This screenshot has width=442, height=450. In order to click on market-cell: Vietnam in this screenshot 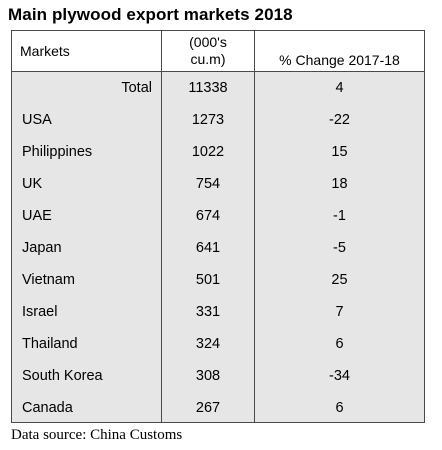, I will do `click(48, 280)`.